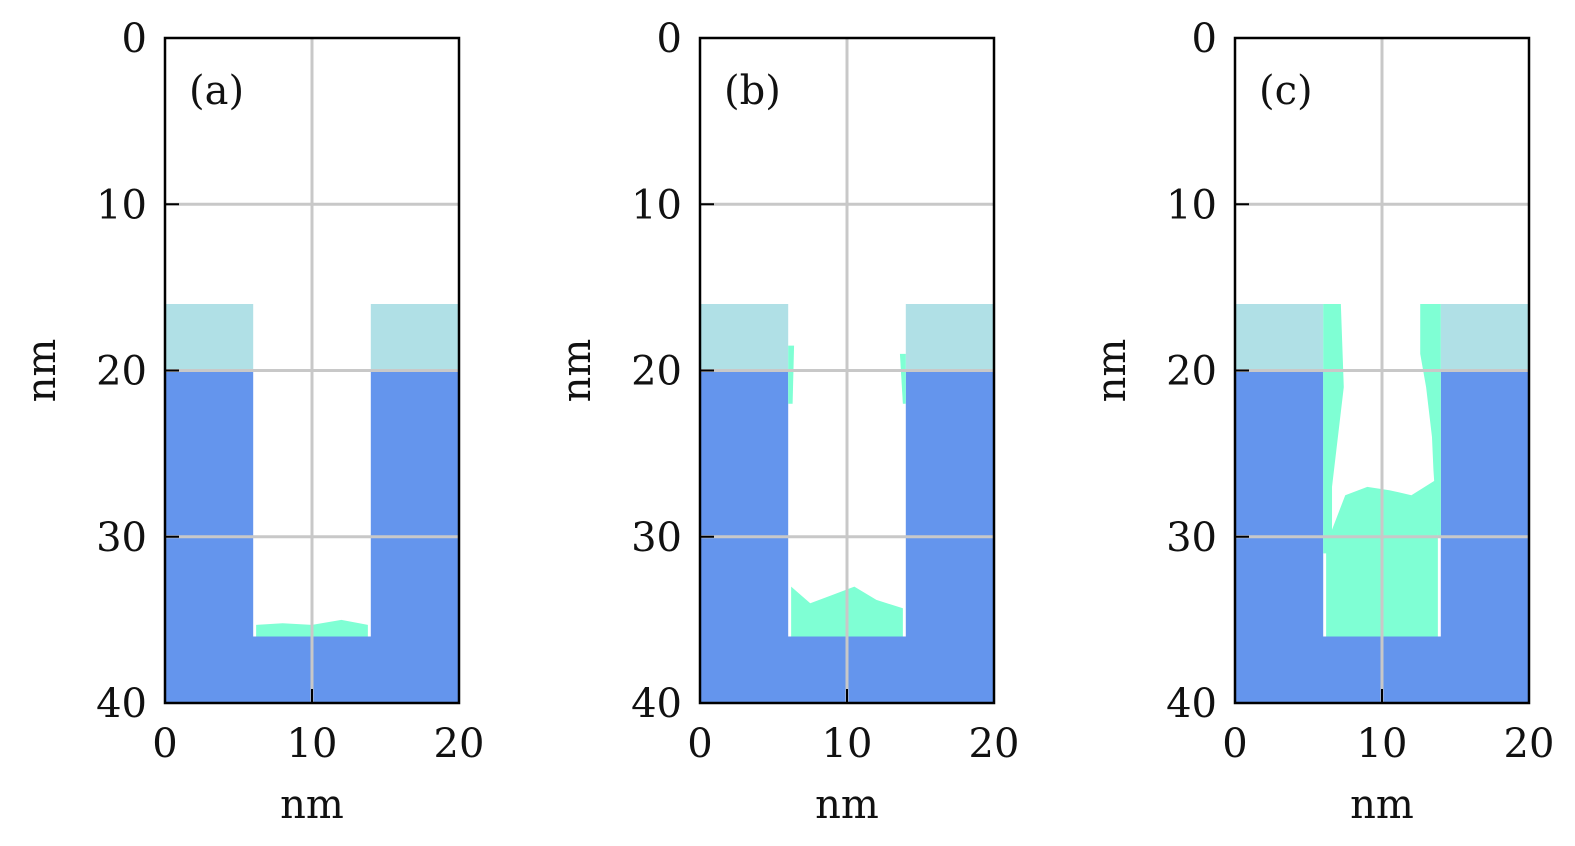 The height and width of the screenshot is (846, 1575). Describe the element at coordinates (1286, 91) in the screenshot. I see `panel-label: (c)` at that location.